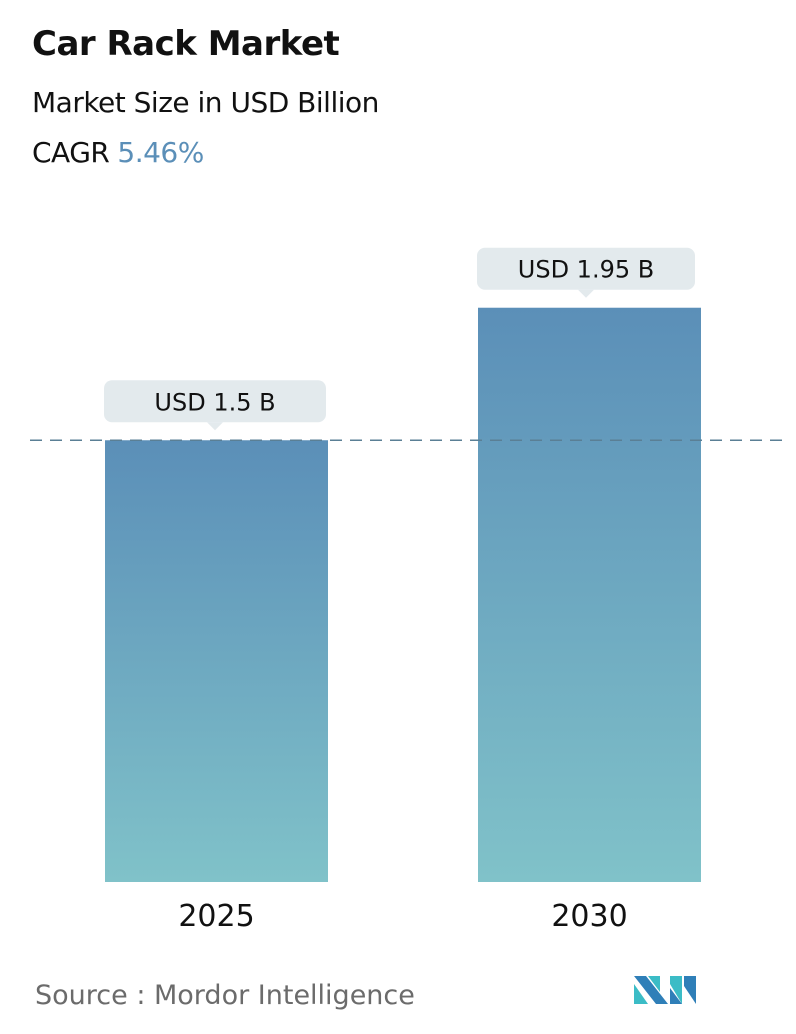  What do you see at coordinates (589, 916) in the screenshot?
I see `x-tick-label: 2030` at bounding box center [589, 916].